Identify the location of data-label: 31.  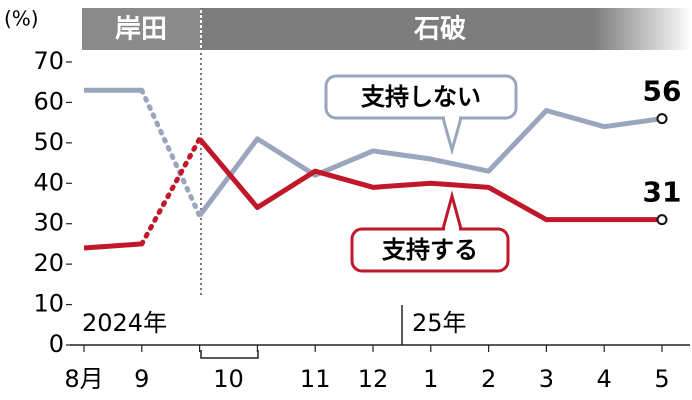
(662, 192).